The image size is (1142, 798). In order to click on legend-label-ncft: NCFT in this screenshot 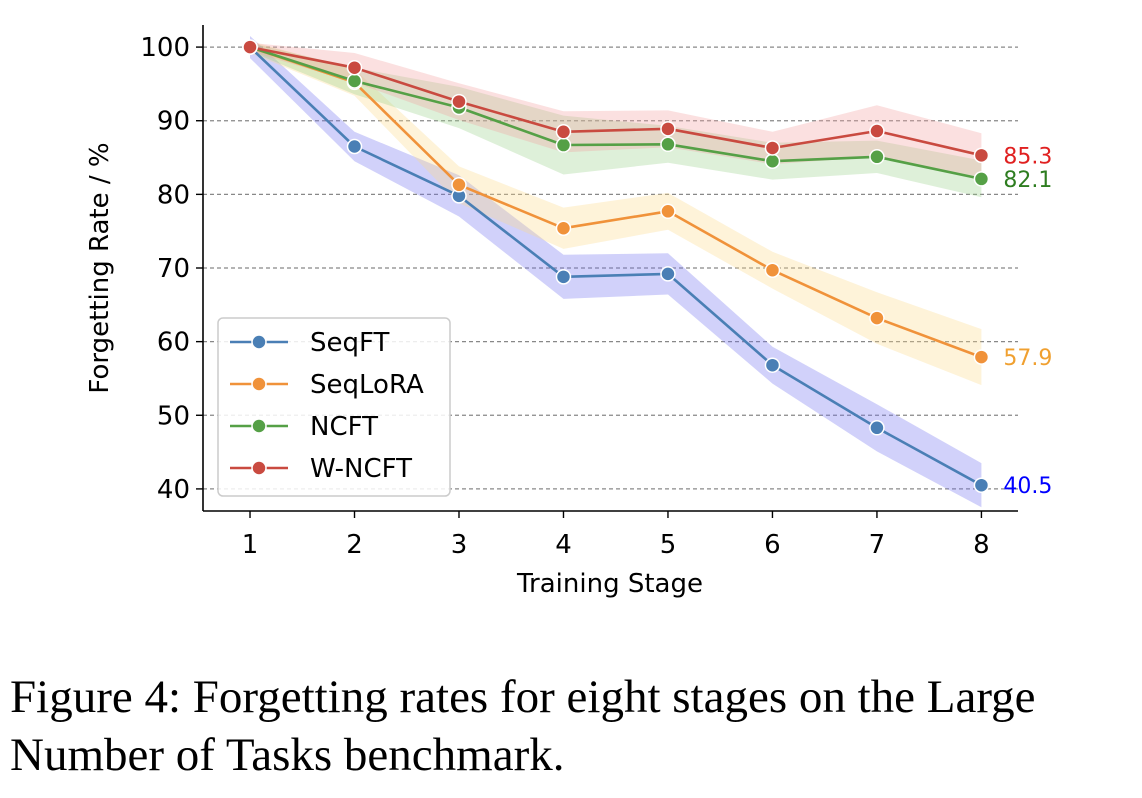, I will do `click(344, 427)`.